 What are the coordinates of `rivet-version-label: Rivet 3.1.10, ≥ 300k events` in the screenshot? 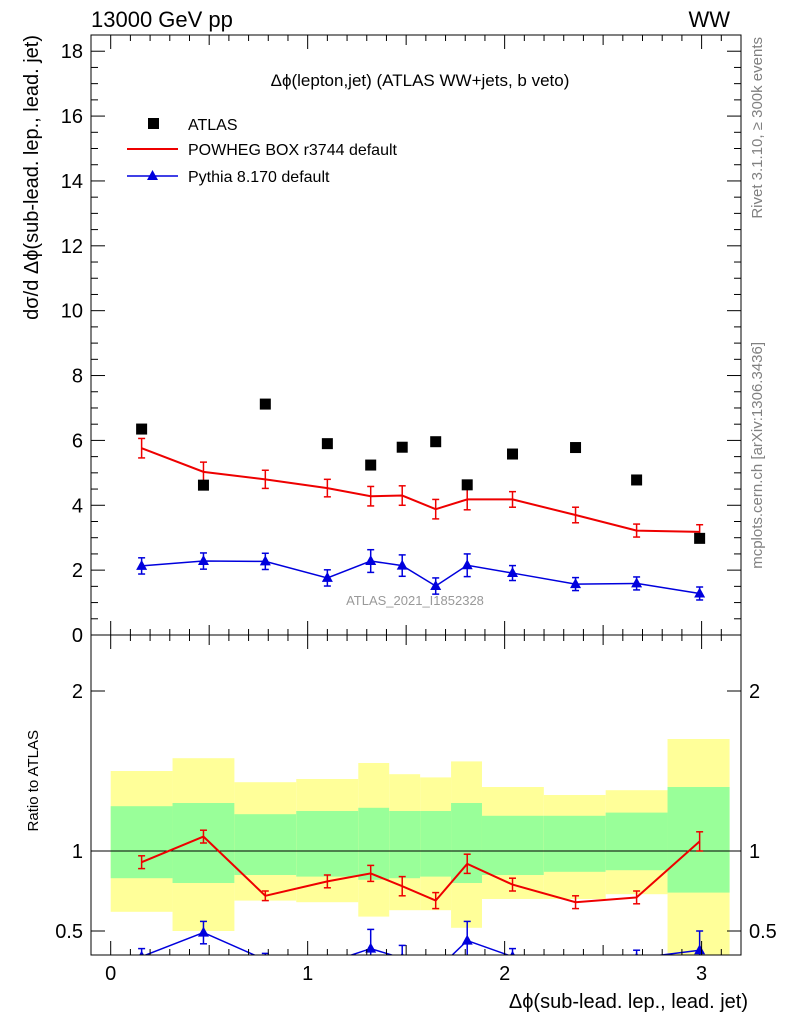 It's located at (757, 128).